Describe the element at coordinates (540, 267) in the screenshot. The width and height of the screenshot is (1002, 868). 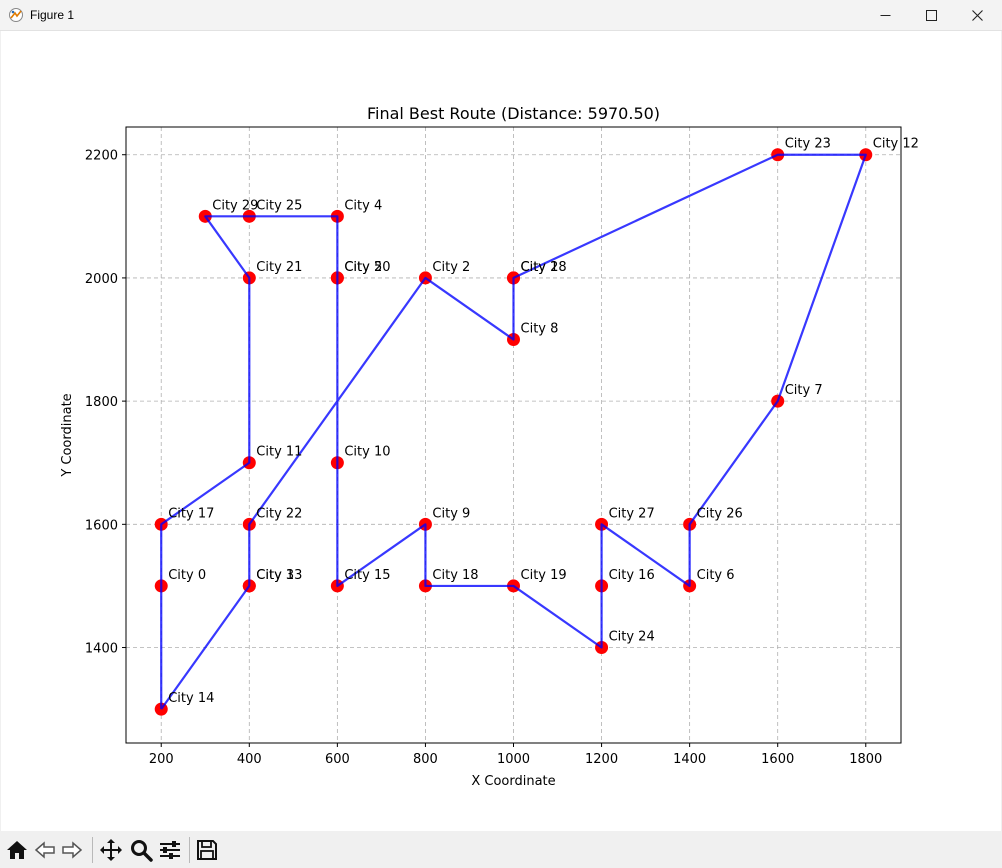
I see `city-label: City 1` at that location.